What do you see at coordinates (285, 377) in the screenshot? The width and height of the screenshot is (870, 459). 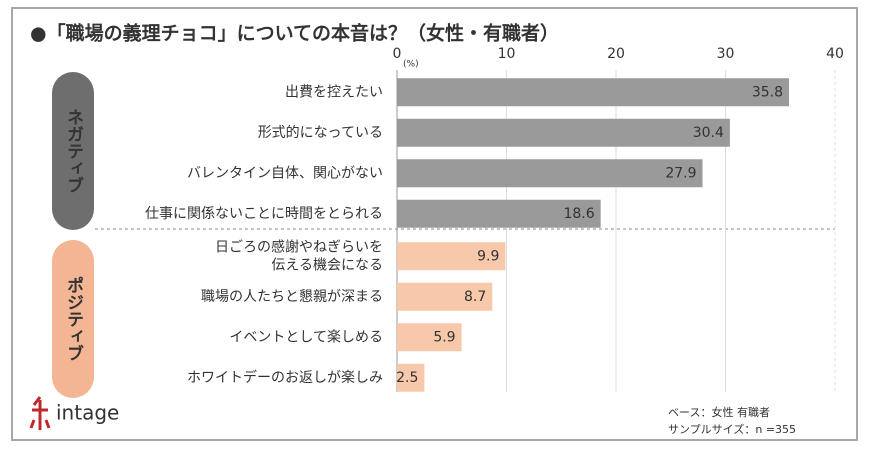 I see `category-label: ホワイトデーのお返しが楽しみ` at bounding box center [285, 377].